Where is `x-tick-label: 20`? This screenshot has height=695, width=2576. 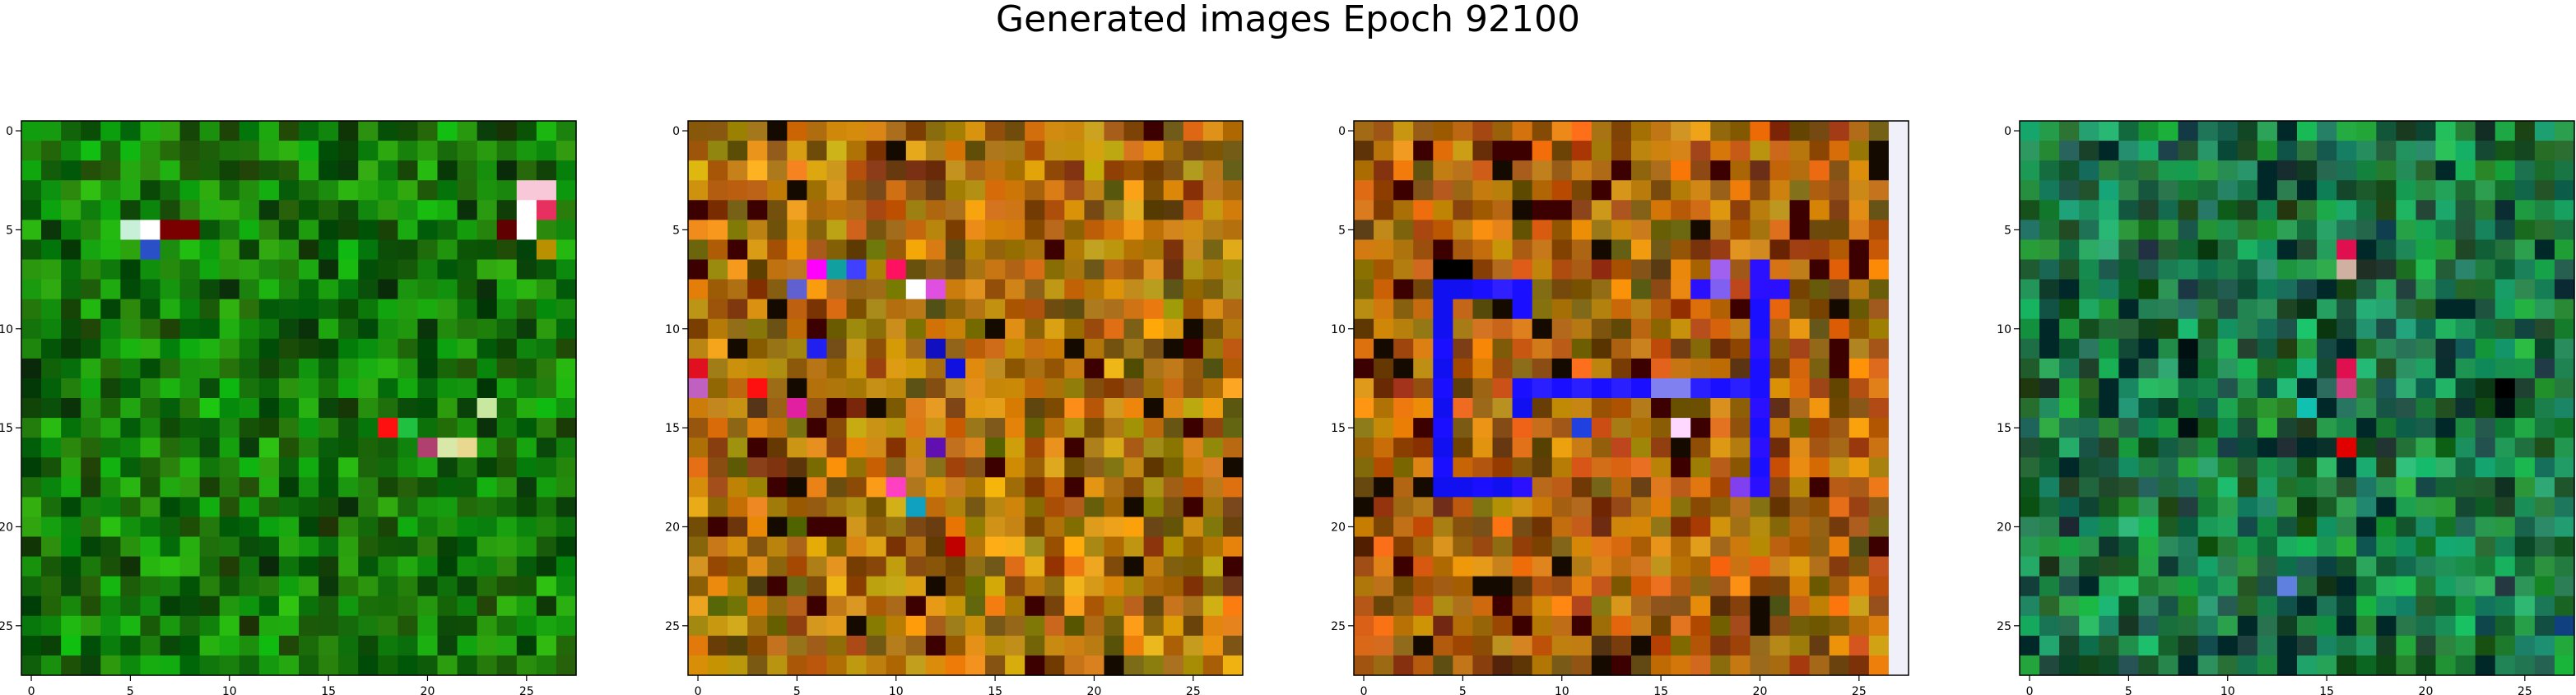
x-tick-label: 20 is located at coordinates (2426, 690).